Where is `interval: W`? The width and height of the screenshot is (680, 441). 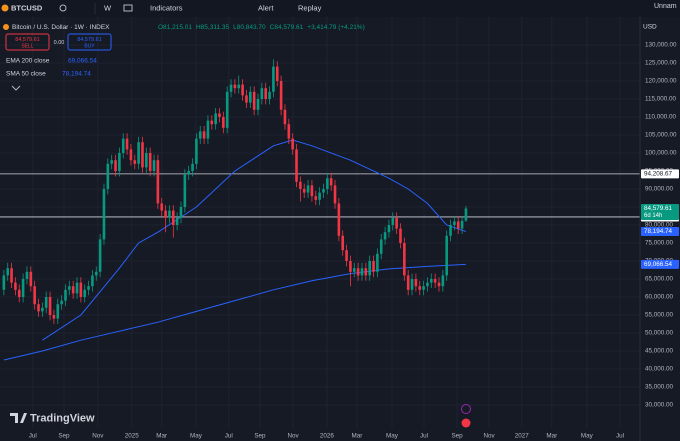
interval: W is located at coordinates (108, 7).